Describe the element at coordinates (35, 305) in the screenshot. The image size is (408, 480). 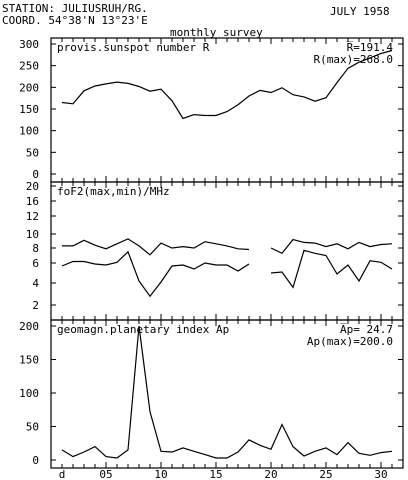
I see `fof2-ytick-label: 2` at that location.